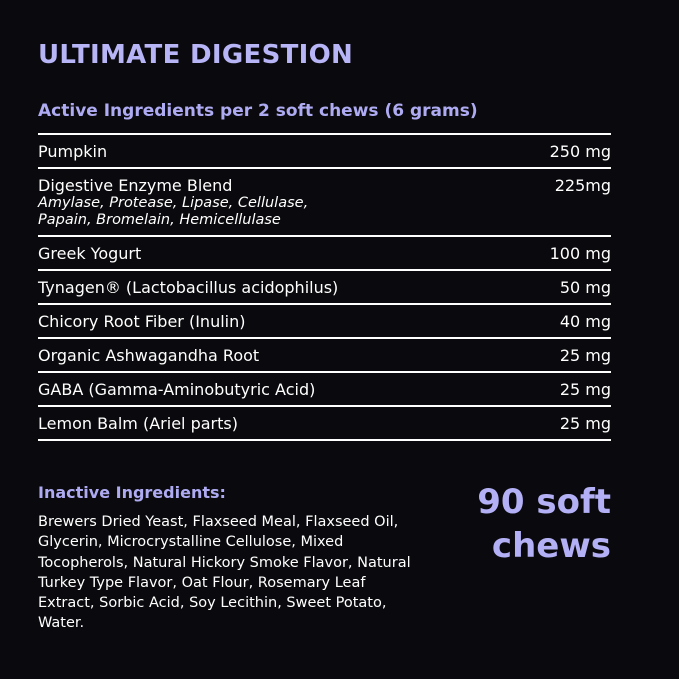 The image size is (679, 679). I want to click on ingredient-amount: 40 mg, so click(585, 321).